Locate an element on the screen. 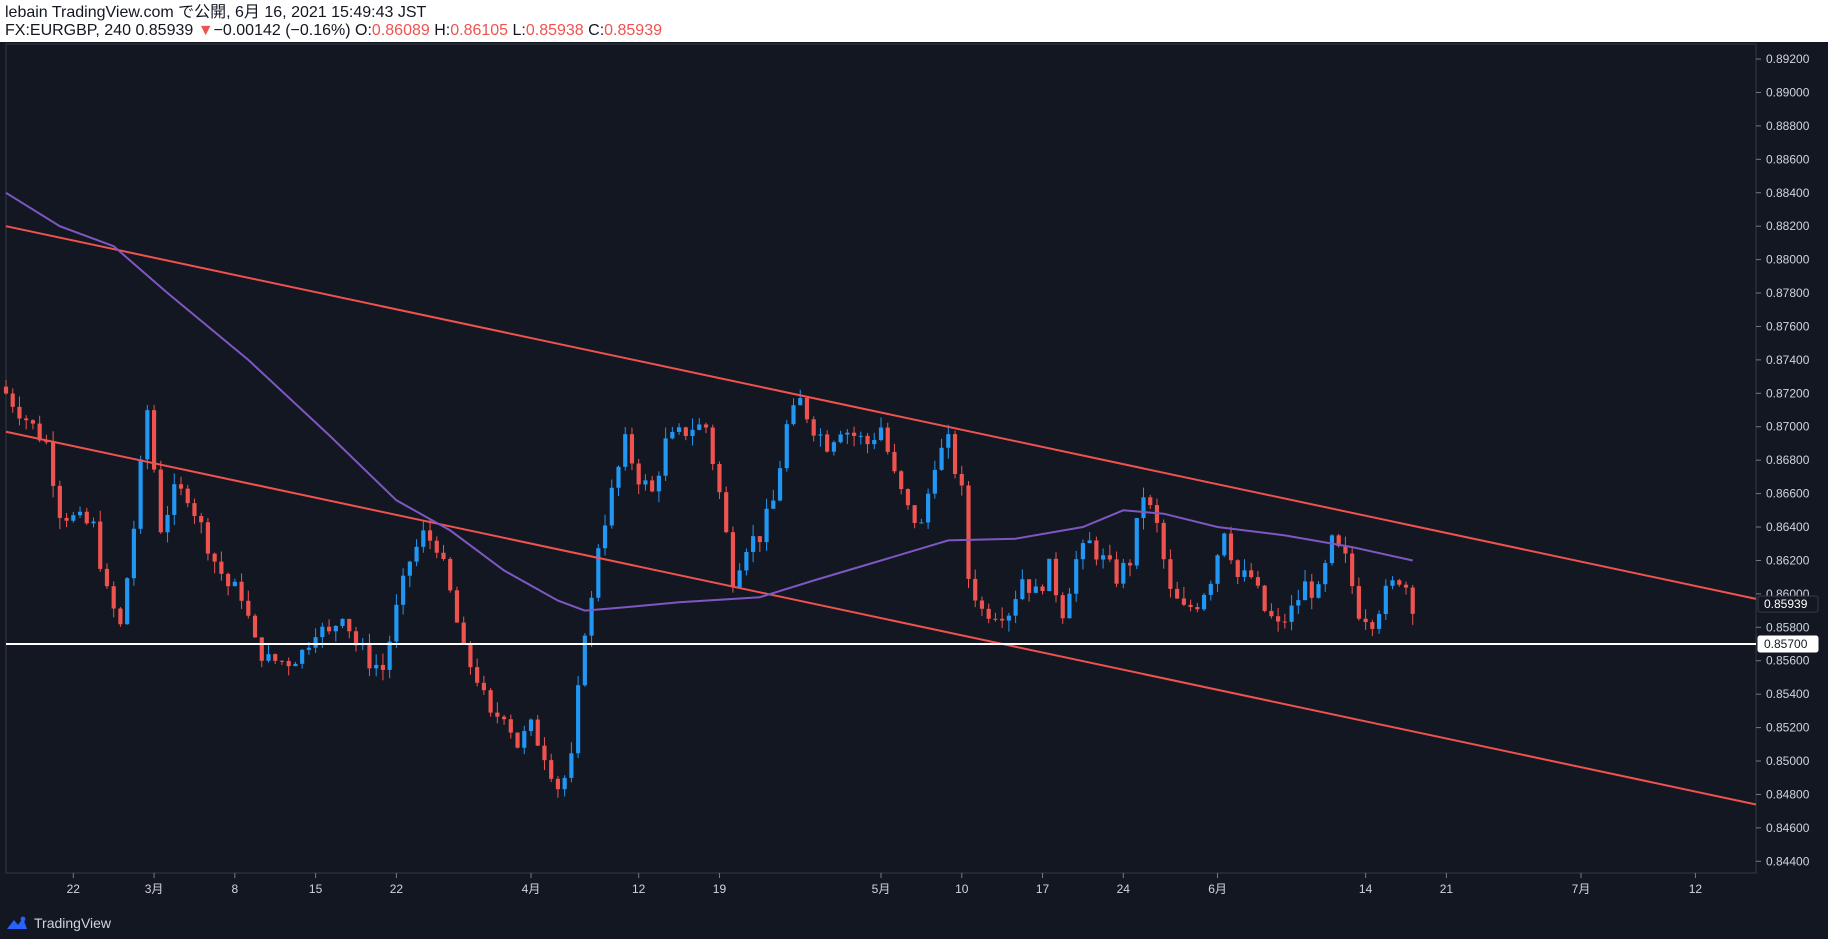  brand-name: TradingView is located at coordinates (73, 923).